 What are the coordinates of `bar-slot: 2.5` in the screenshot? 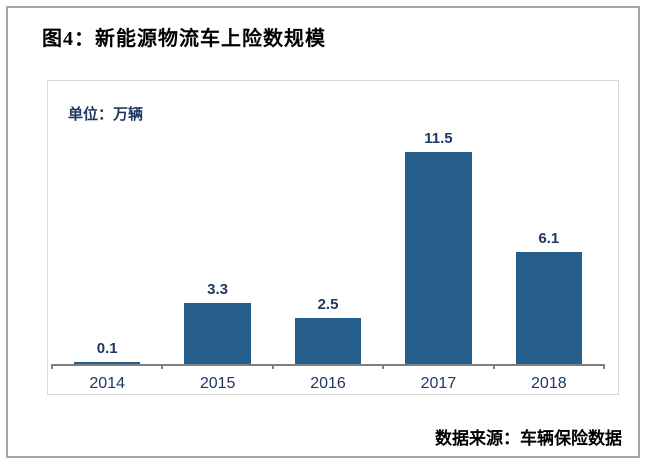 It's located at (328, 253).